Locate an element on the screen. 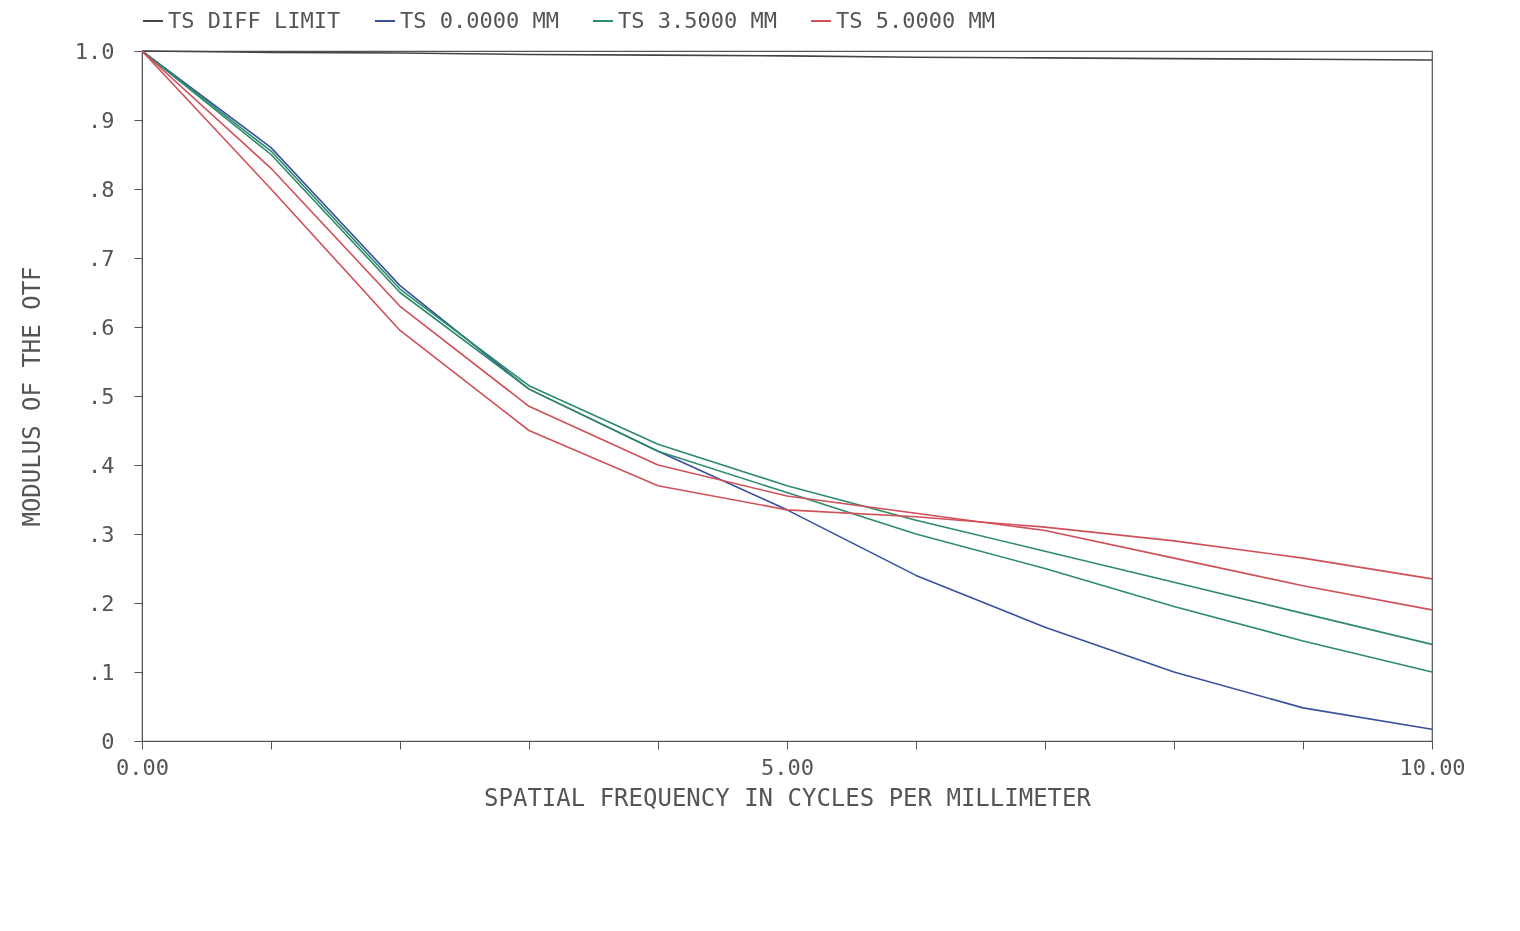  y-tick-label: 1.0 is located at coordinates (94, 51).